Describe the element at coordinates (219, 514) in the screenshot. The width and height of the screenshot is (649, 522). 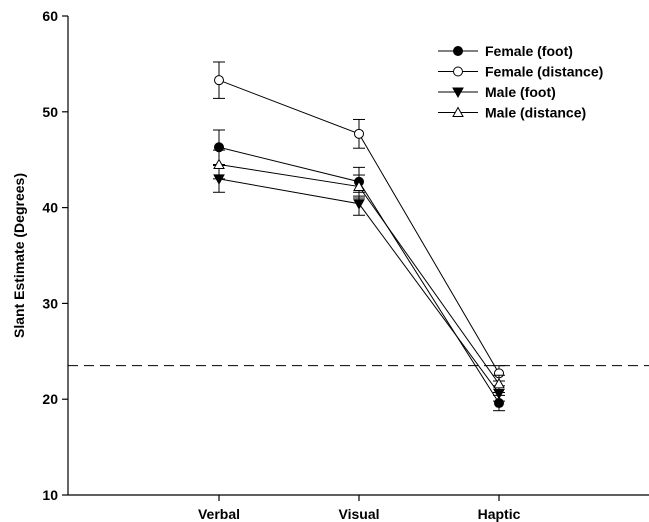
I see `x-tick-label: Verbal` at that location.